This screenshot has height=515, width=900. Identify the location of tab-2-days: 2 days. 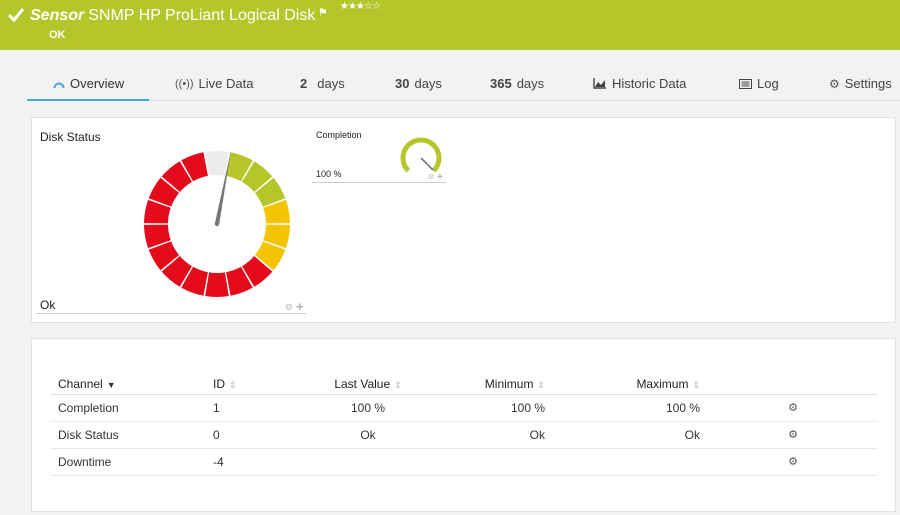
(322, 83).